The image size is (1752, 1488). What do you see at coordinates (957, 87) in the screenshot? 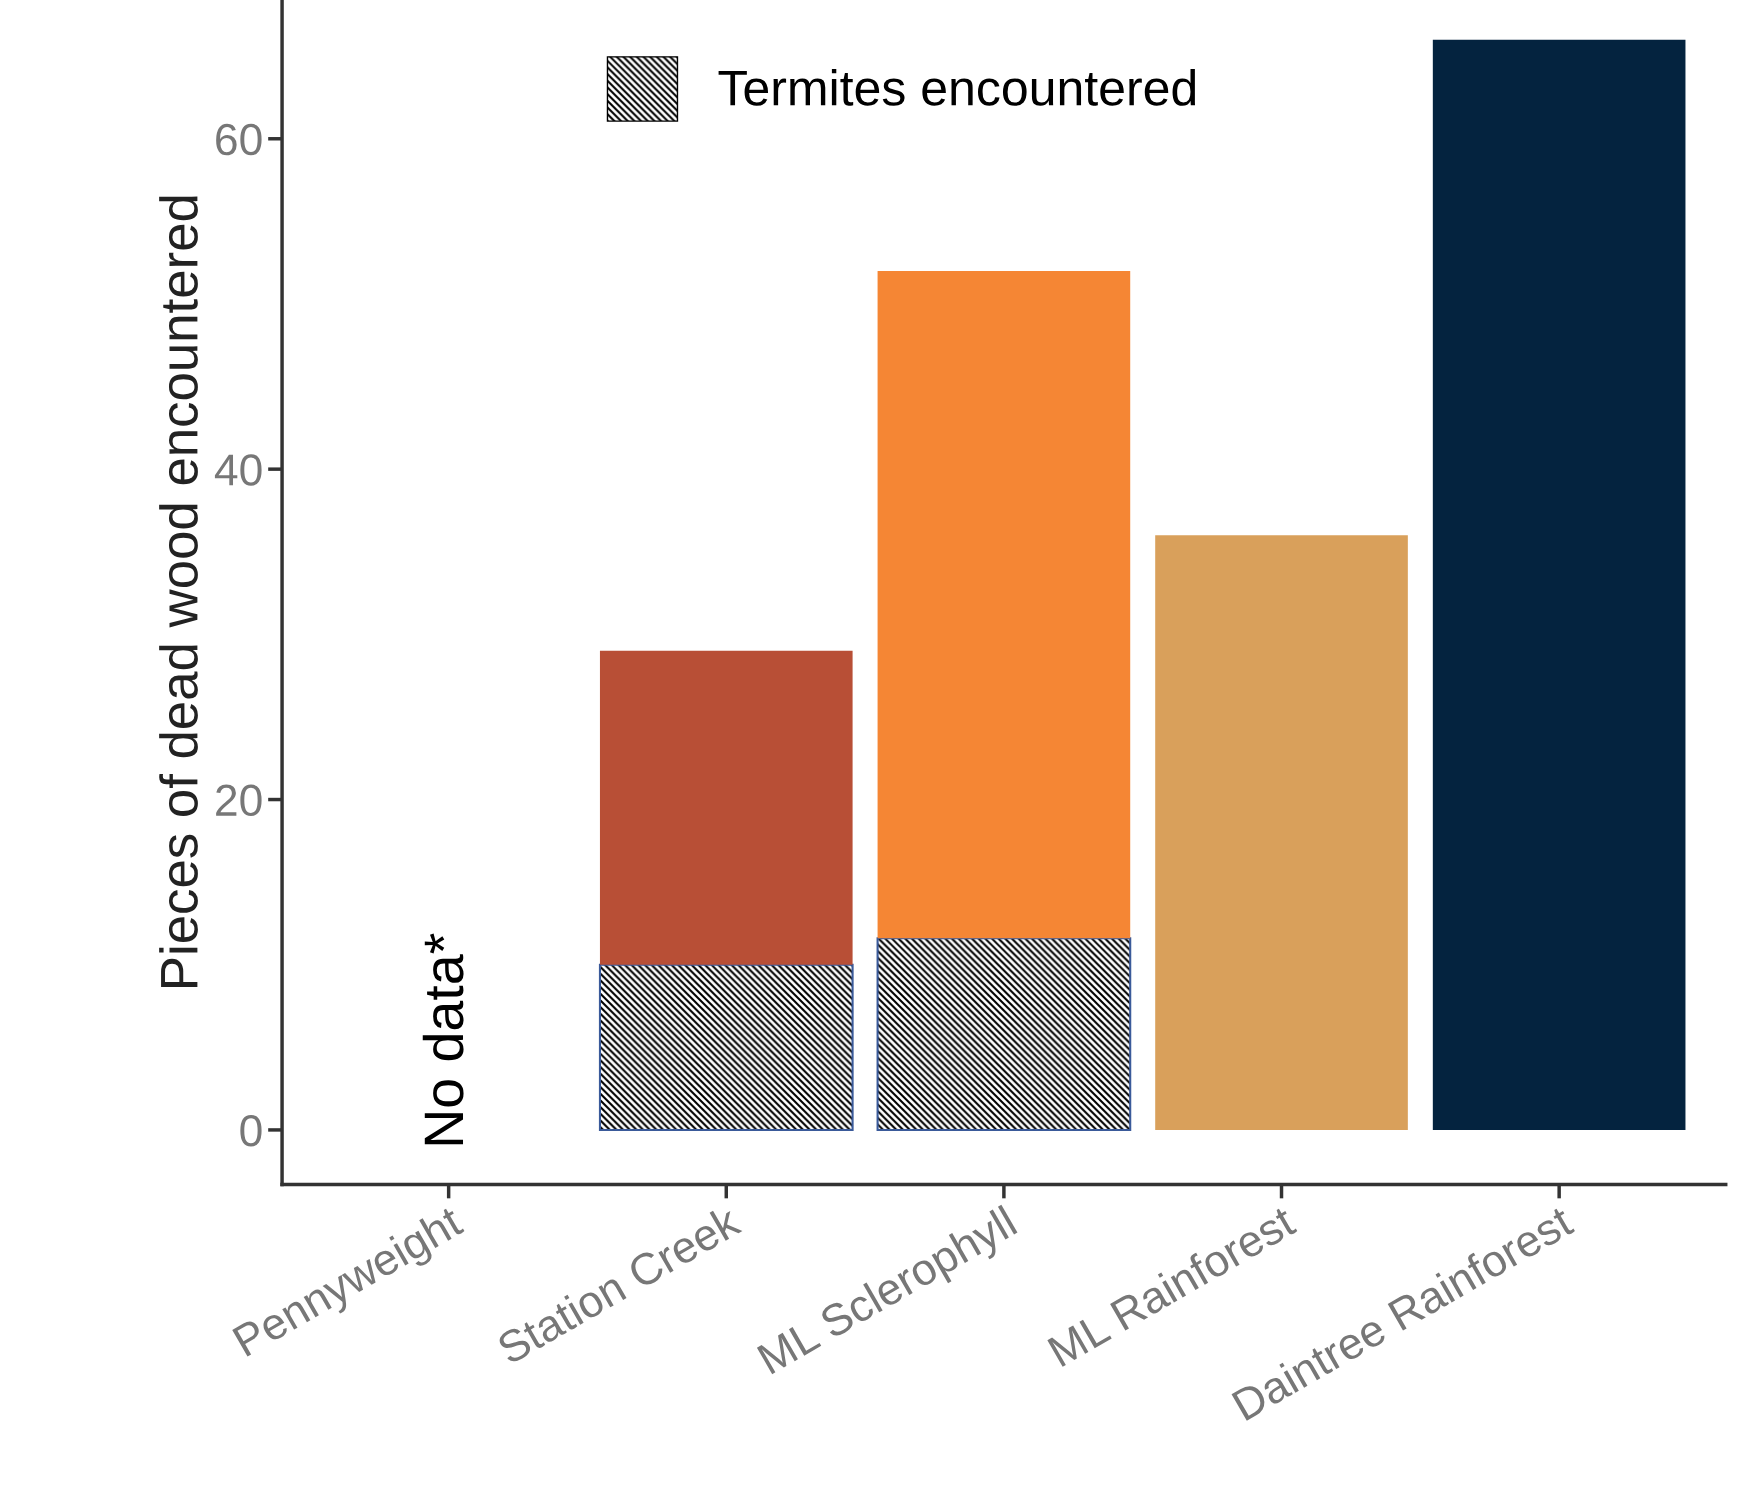
I see `legend-label: Termites encountered` at bounding box center [957, 87].